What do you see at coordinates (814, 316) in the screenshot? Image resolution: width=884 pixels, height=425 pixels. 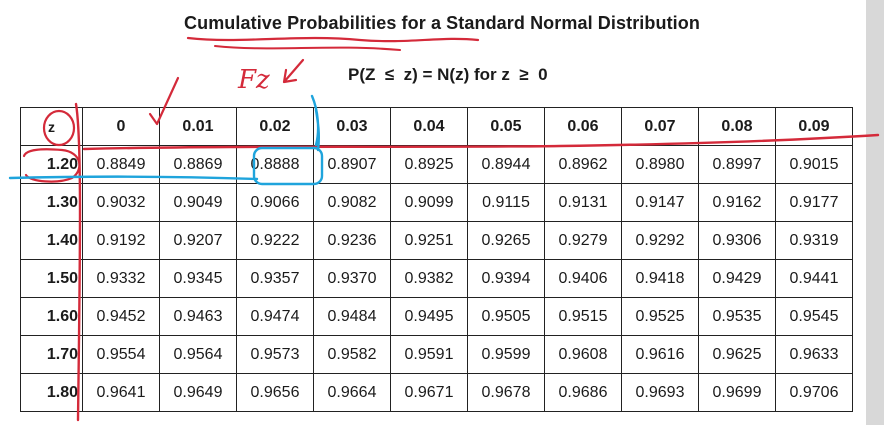 I see `probability-cell: 0.9545` at bounding box center [814, 316].